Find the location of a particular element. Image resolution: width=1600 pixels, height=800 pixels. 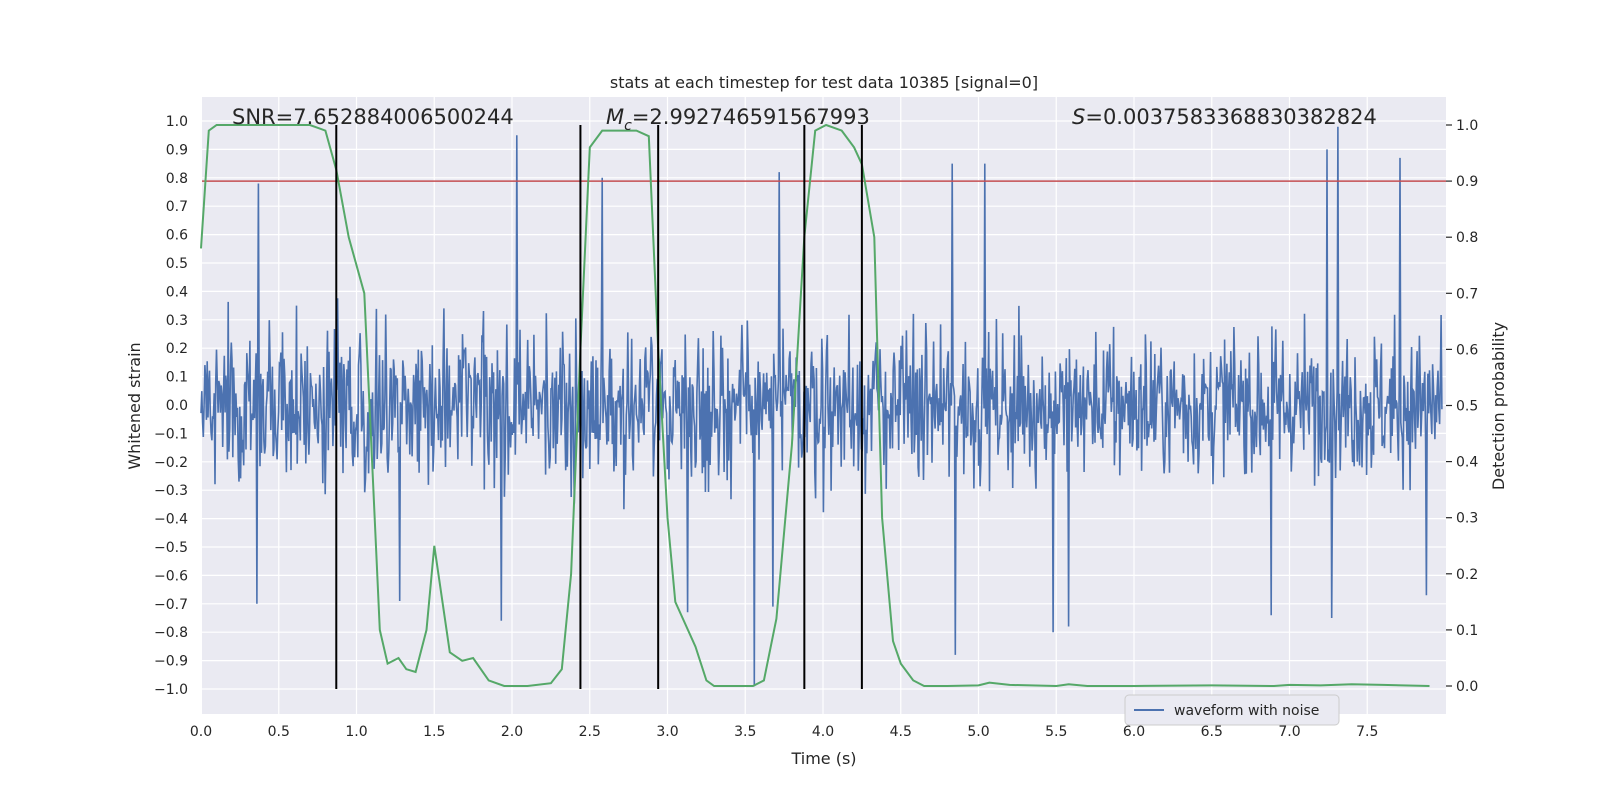

y-right-tick-label: 1.0 is located at coordinates (1467, 126).